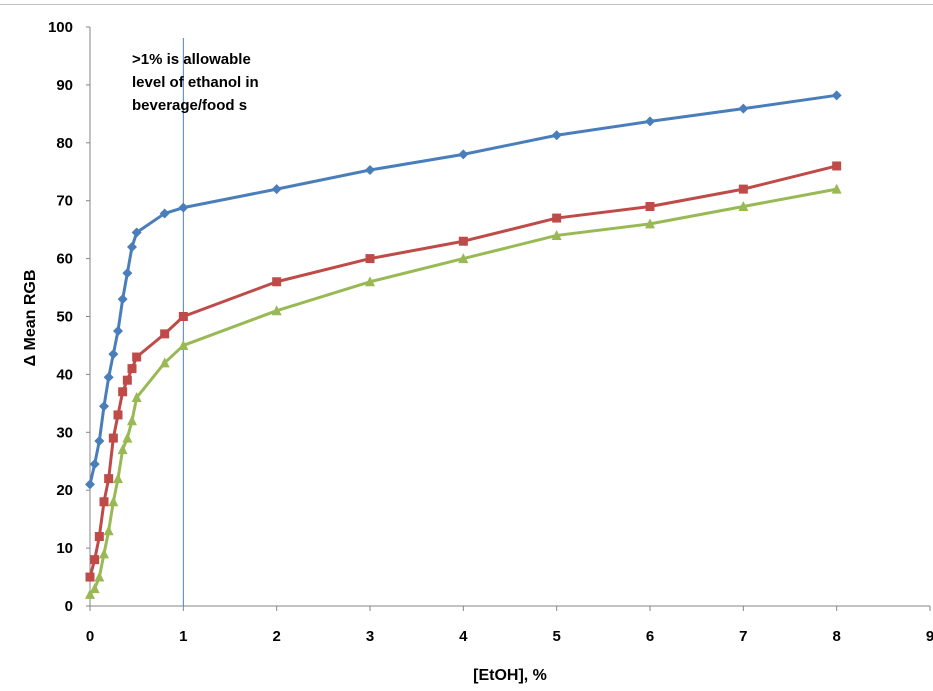 The height and width of the screenshot is (691, 933). I want to click on y-tick-label: 20, so click(64, 490).